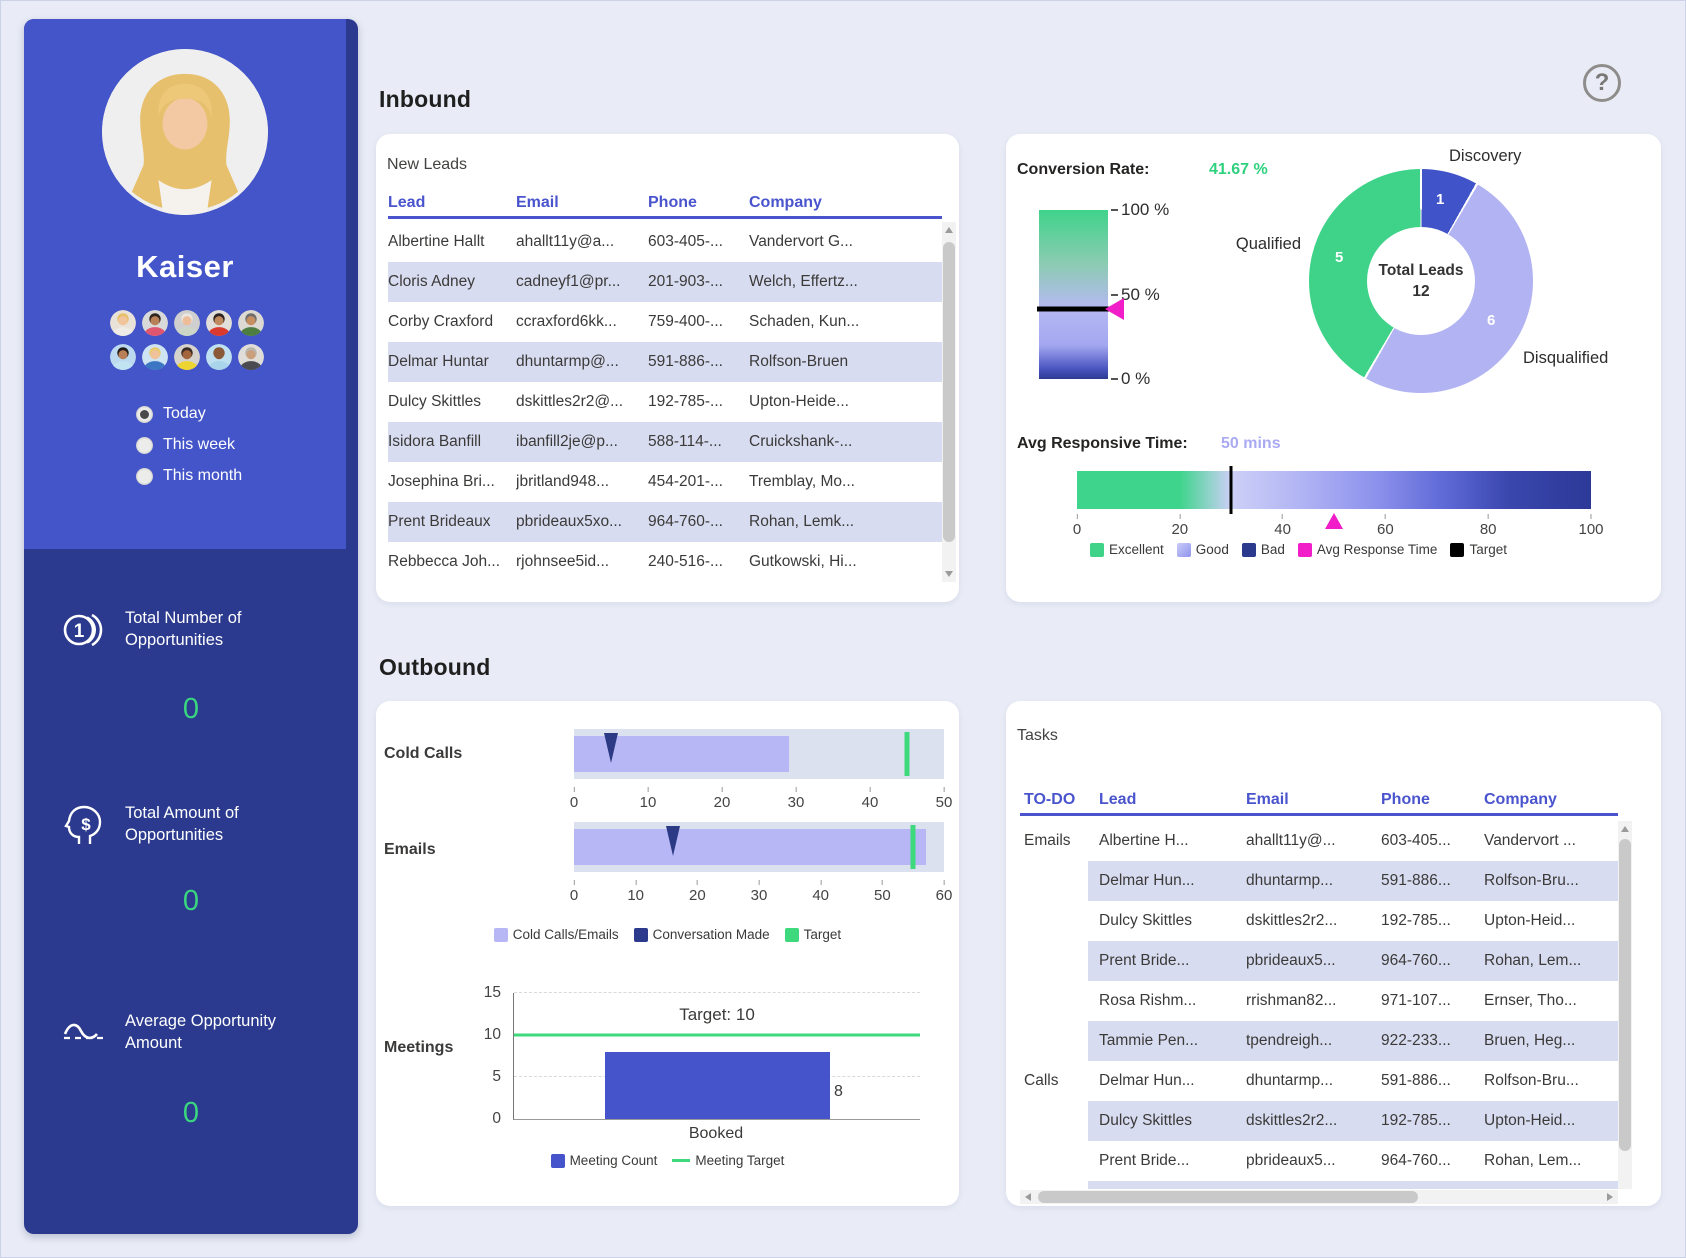 The image size is (1686, 1258). What do you see at coordinates (438, 361) in the screenshot?
I see `table-cell: Delmar Huntar` at bounding box center [438, 361].